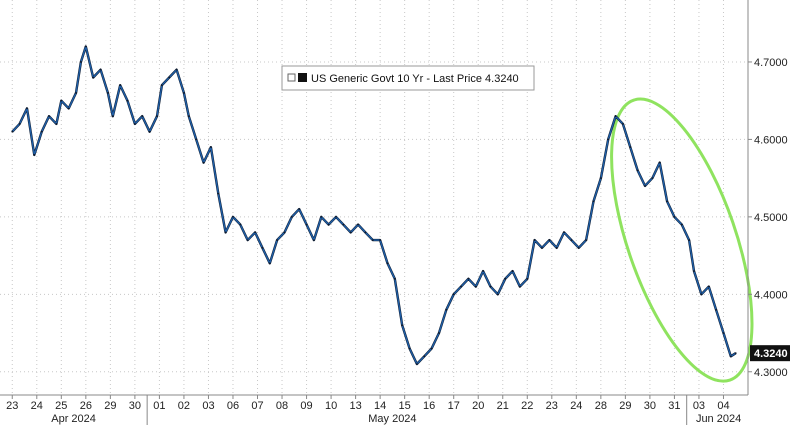 The height and width of the screenshot is (425, 790). I want to click on y-tick-label: 4.3000, so click(771, 373).